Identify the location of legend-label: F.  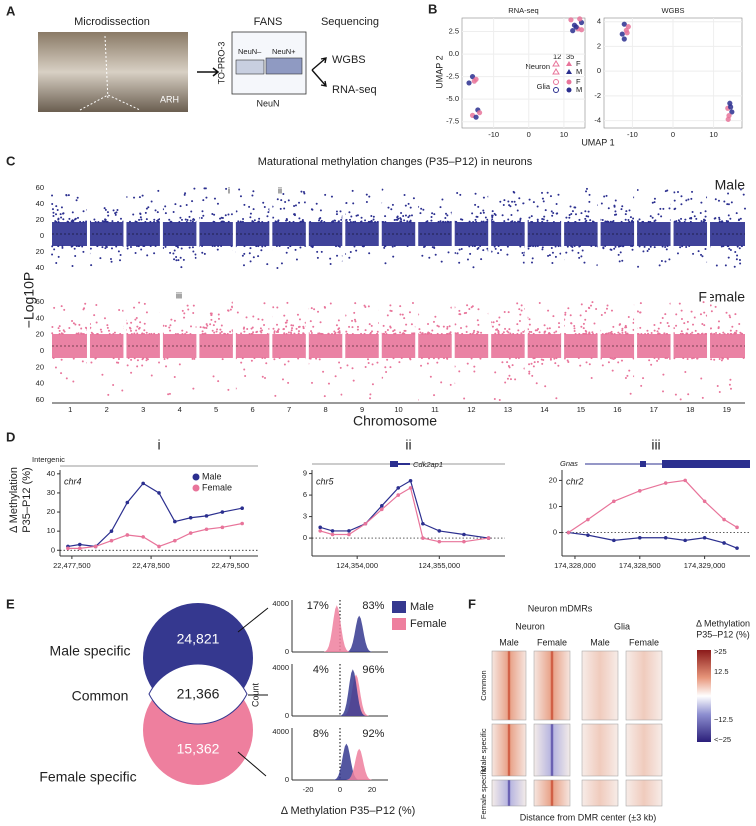
(578, 63).